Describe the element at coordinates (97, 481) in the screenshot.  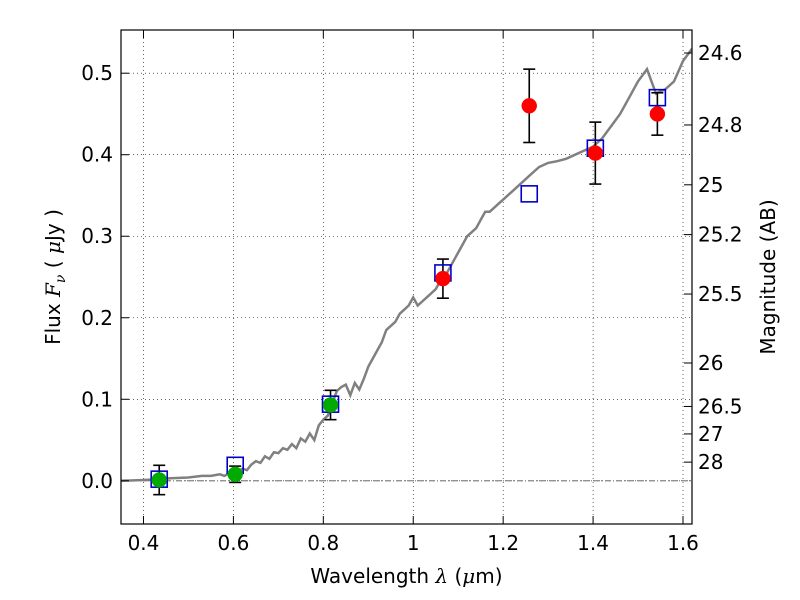
I see `y-tick-label: 0.0` at that location.